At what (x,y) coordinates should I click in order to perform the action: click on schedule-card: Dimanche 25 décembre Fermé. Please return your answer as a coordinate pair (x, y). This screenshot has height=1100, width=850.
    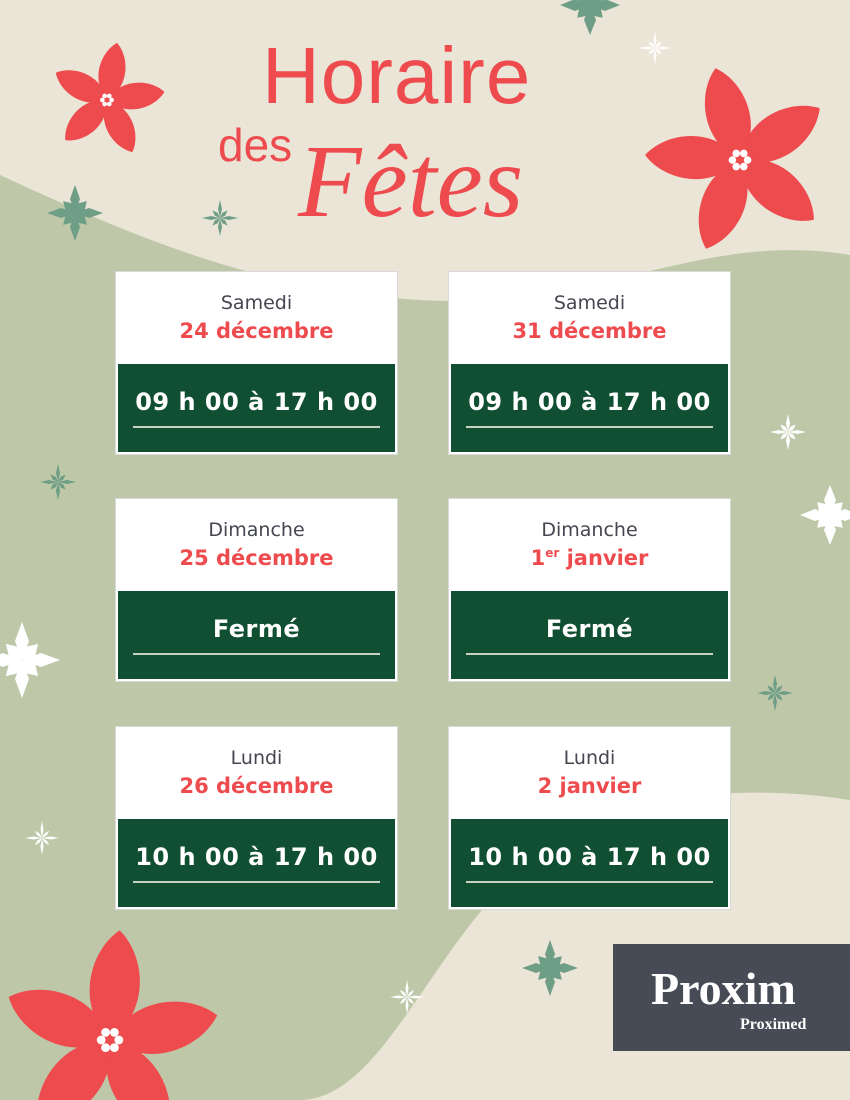
    Looking at the image, I should click on (256, 590).